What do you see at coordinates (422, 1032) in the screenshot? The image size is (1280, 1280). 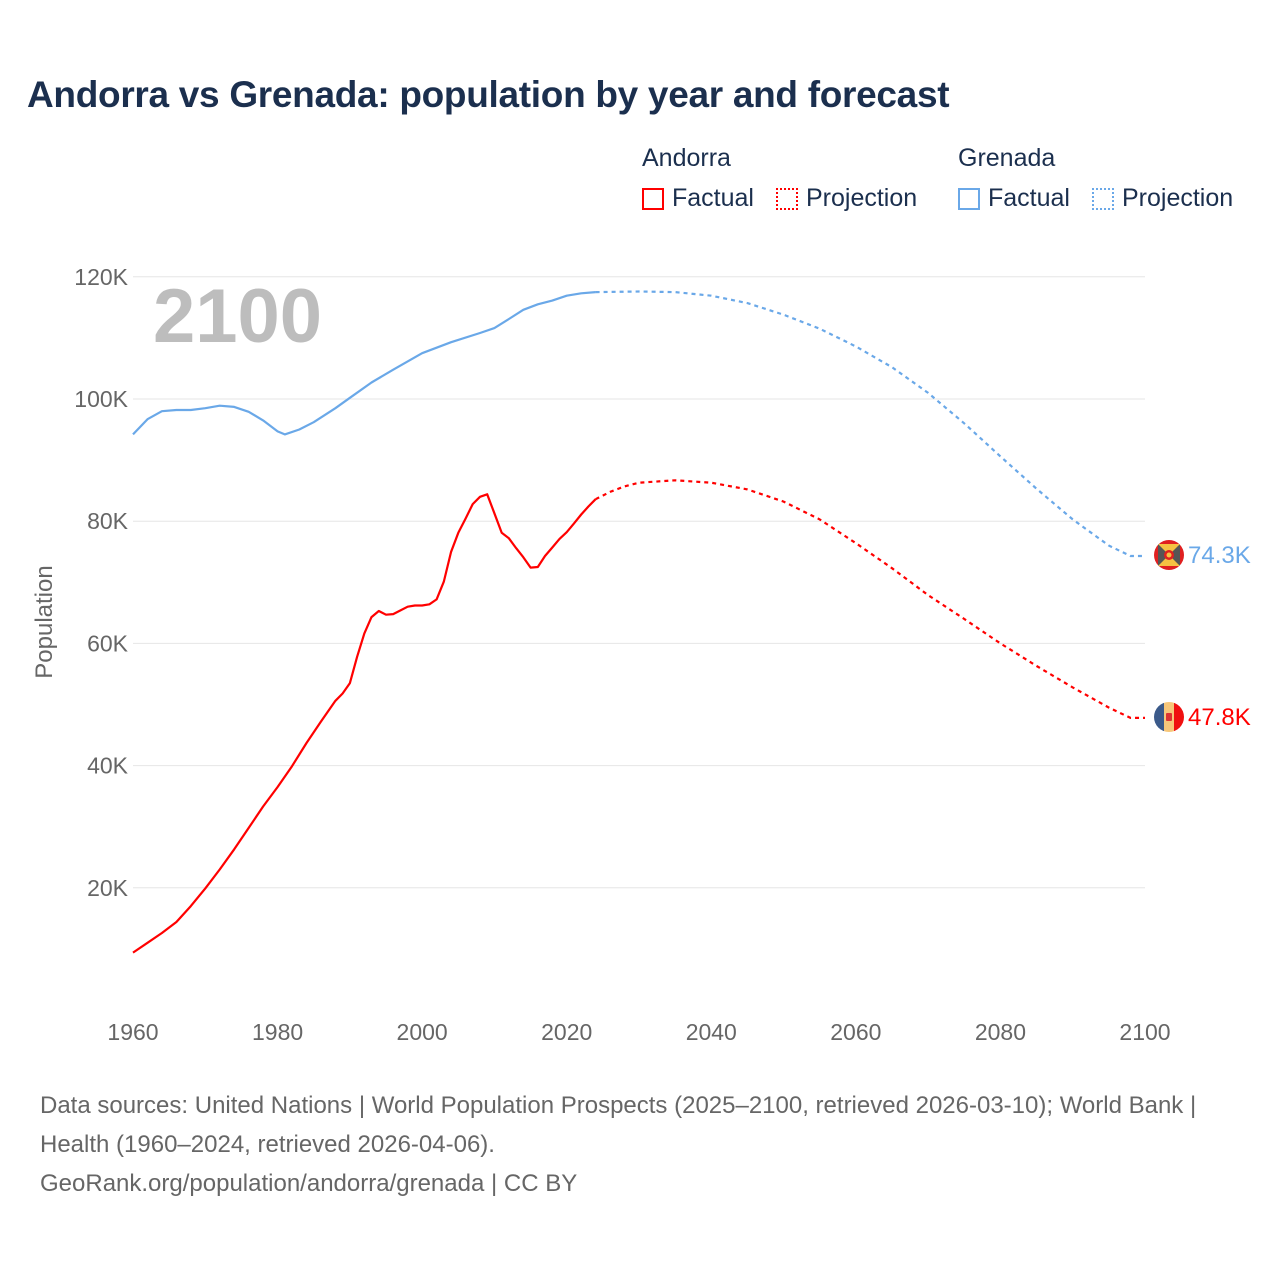 I see `x-tick-label: 2000` at bounding box center [422, 1032].